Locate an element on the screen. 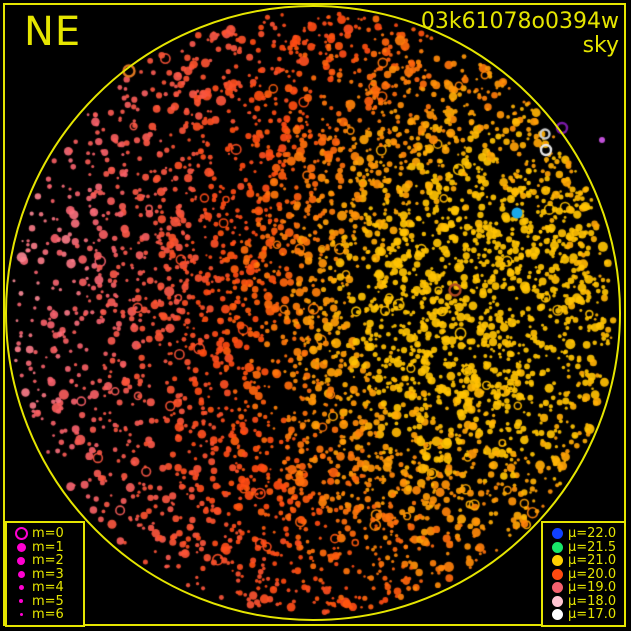 The image size is (631, 631). magnitude-legend: m=0 m=1 m=2 m=3 m=4 m=5 m=6 is located at coordinates (45, 574).